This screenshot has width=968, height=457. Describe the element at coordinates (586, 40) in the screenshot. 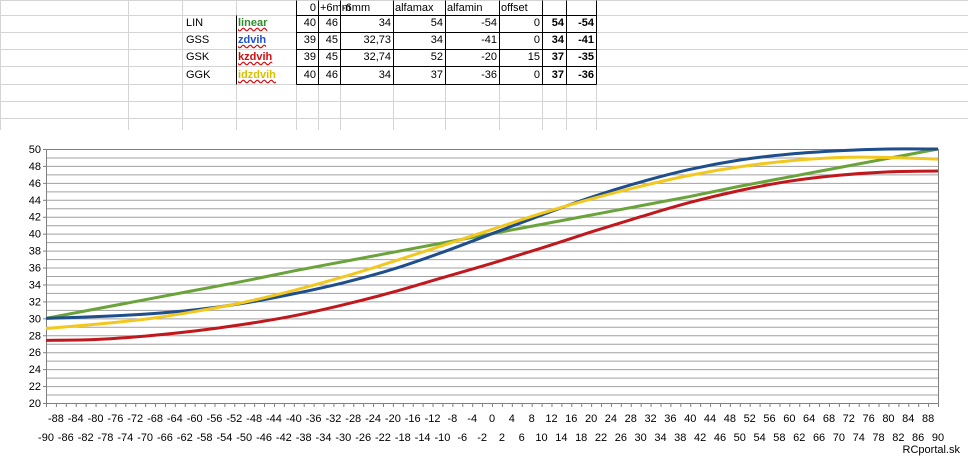

I see `result-cell: -41` at that location.